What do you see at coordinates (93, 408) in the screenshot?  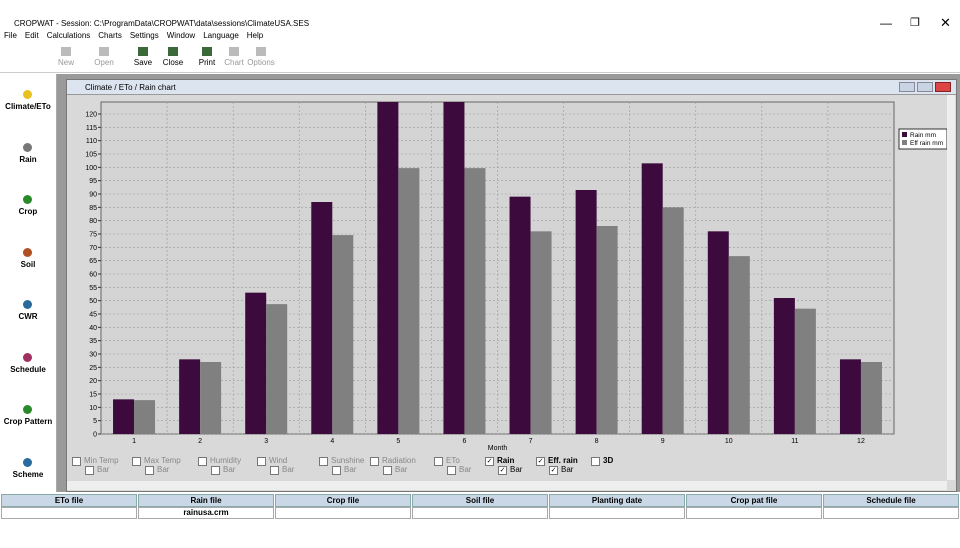 I see `y-tick-label: 10` at bounding box center [93, 408].